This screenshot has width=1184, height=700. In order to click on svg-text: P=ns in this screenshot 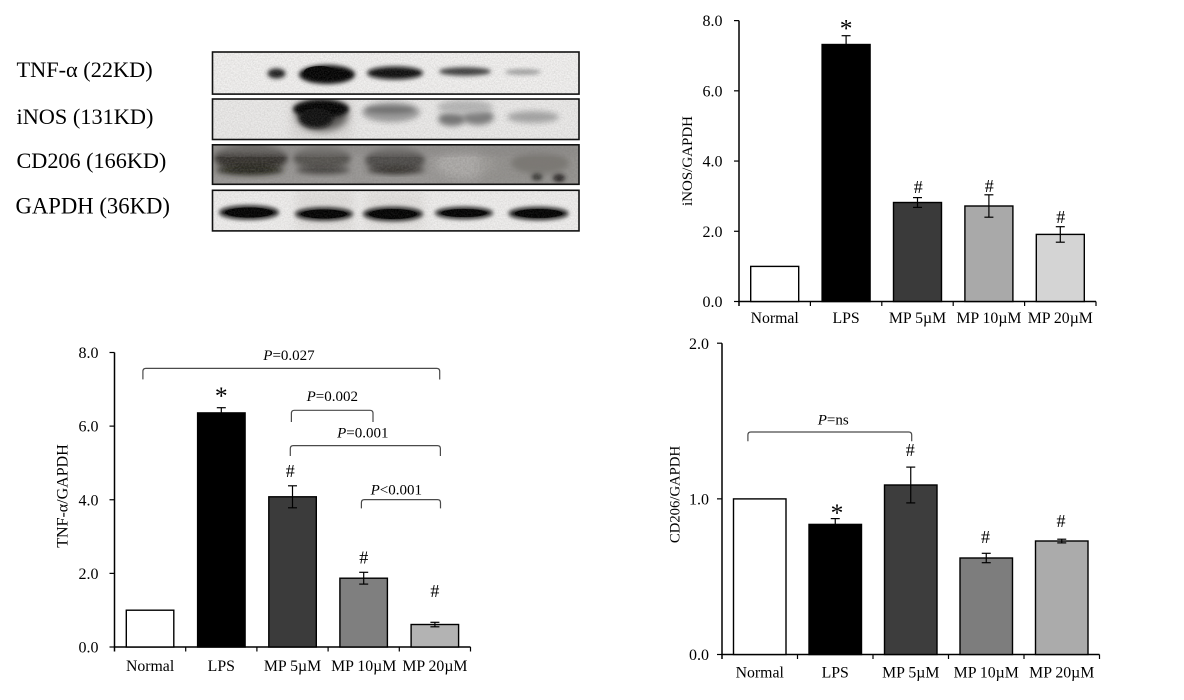, I will do `click(833, 421)`.